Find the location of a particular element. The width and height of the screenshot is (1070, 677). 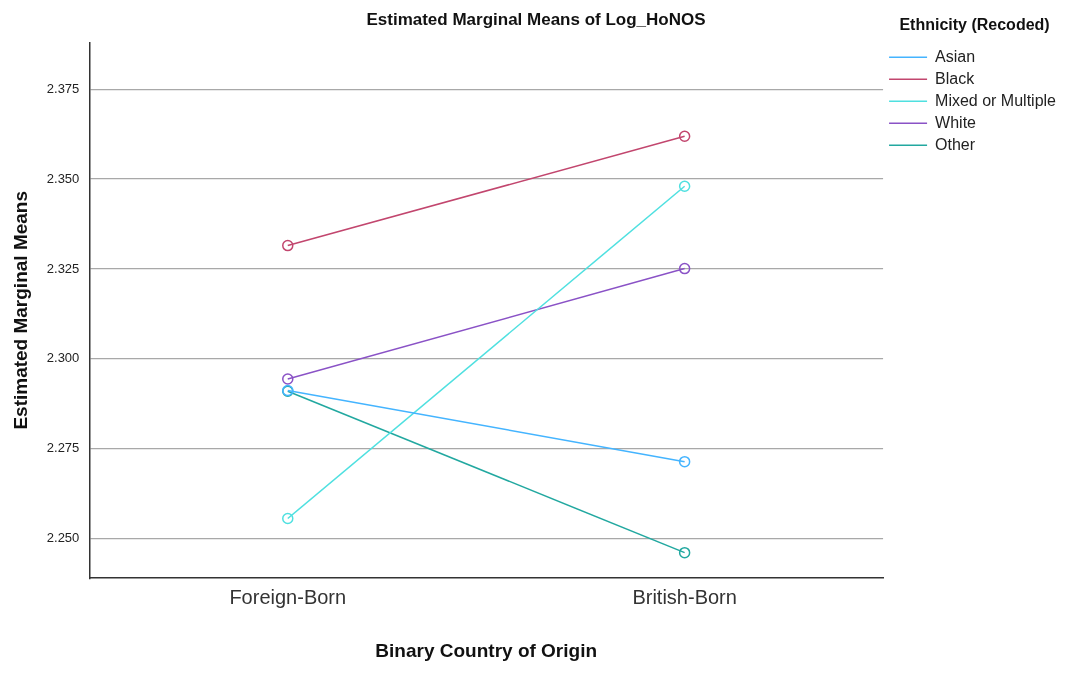

y-tick-label: 2.350 is located at coordinates (63, 178).